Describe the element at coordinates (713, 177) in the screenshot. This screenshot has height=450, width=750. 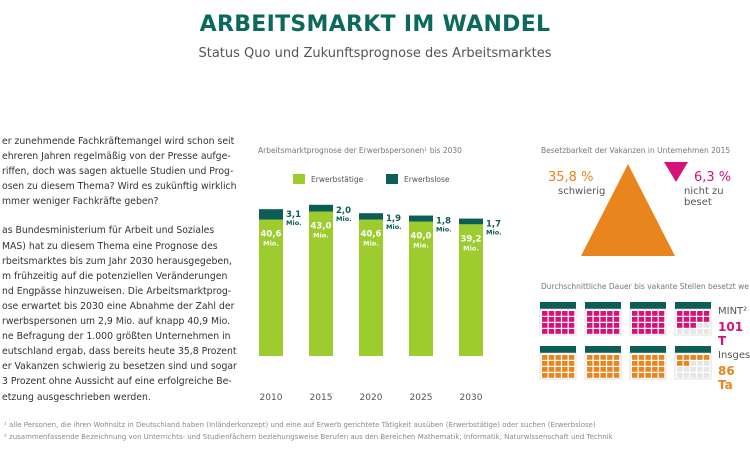
I see `impossible-percent: 6,3 %` at that location.